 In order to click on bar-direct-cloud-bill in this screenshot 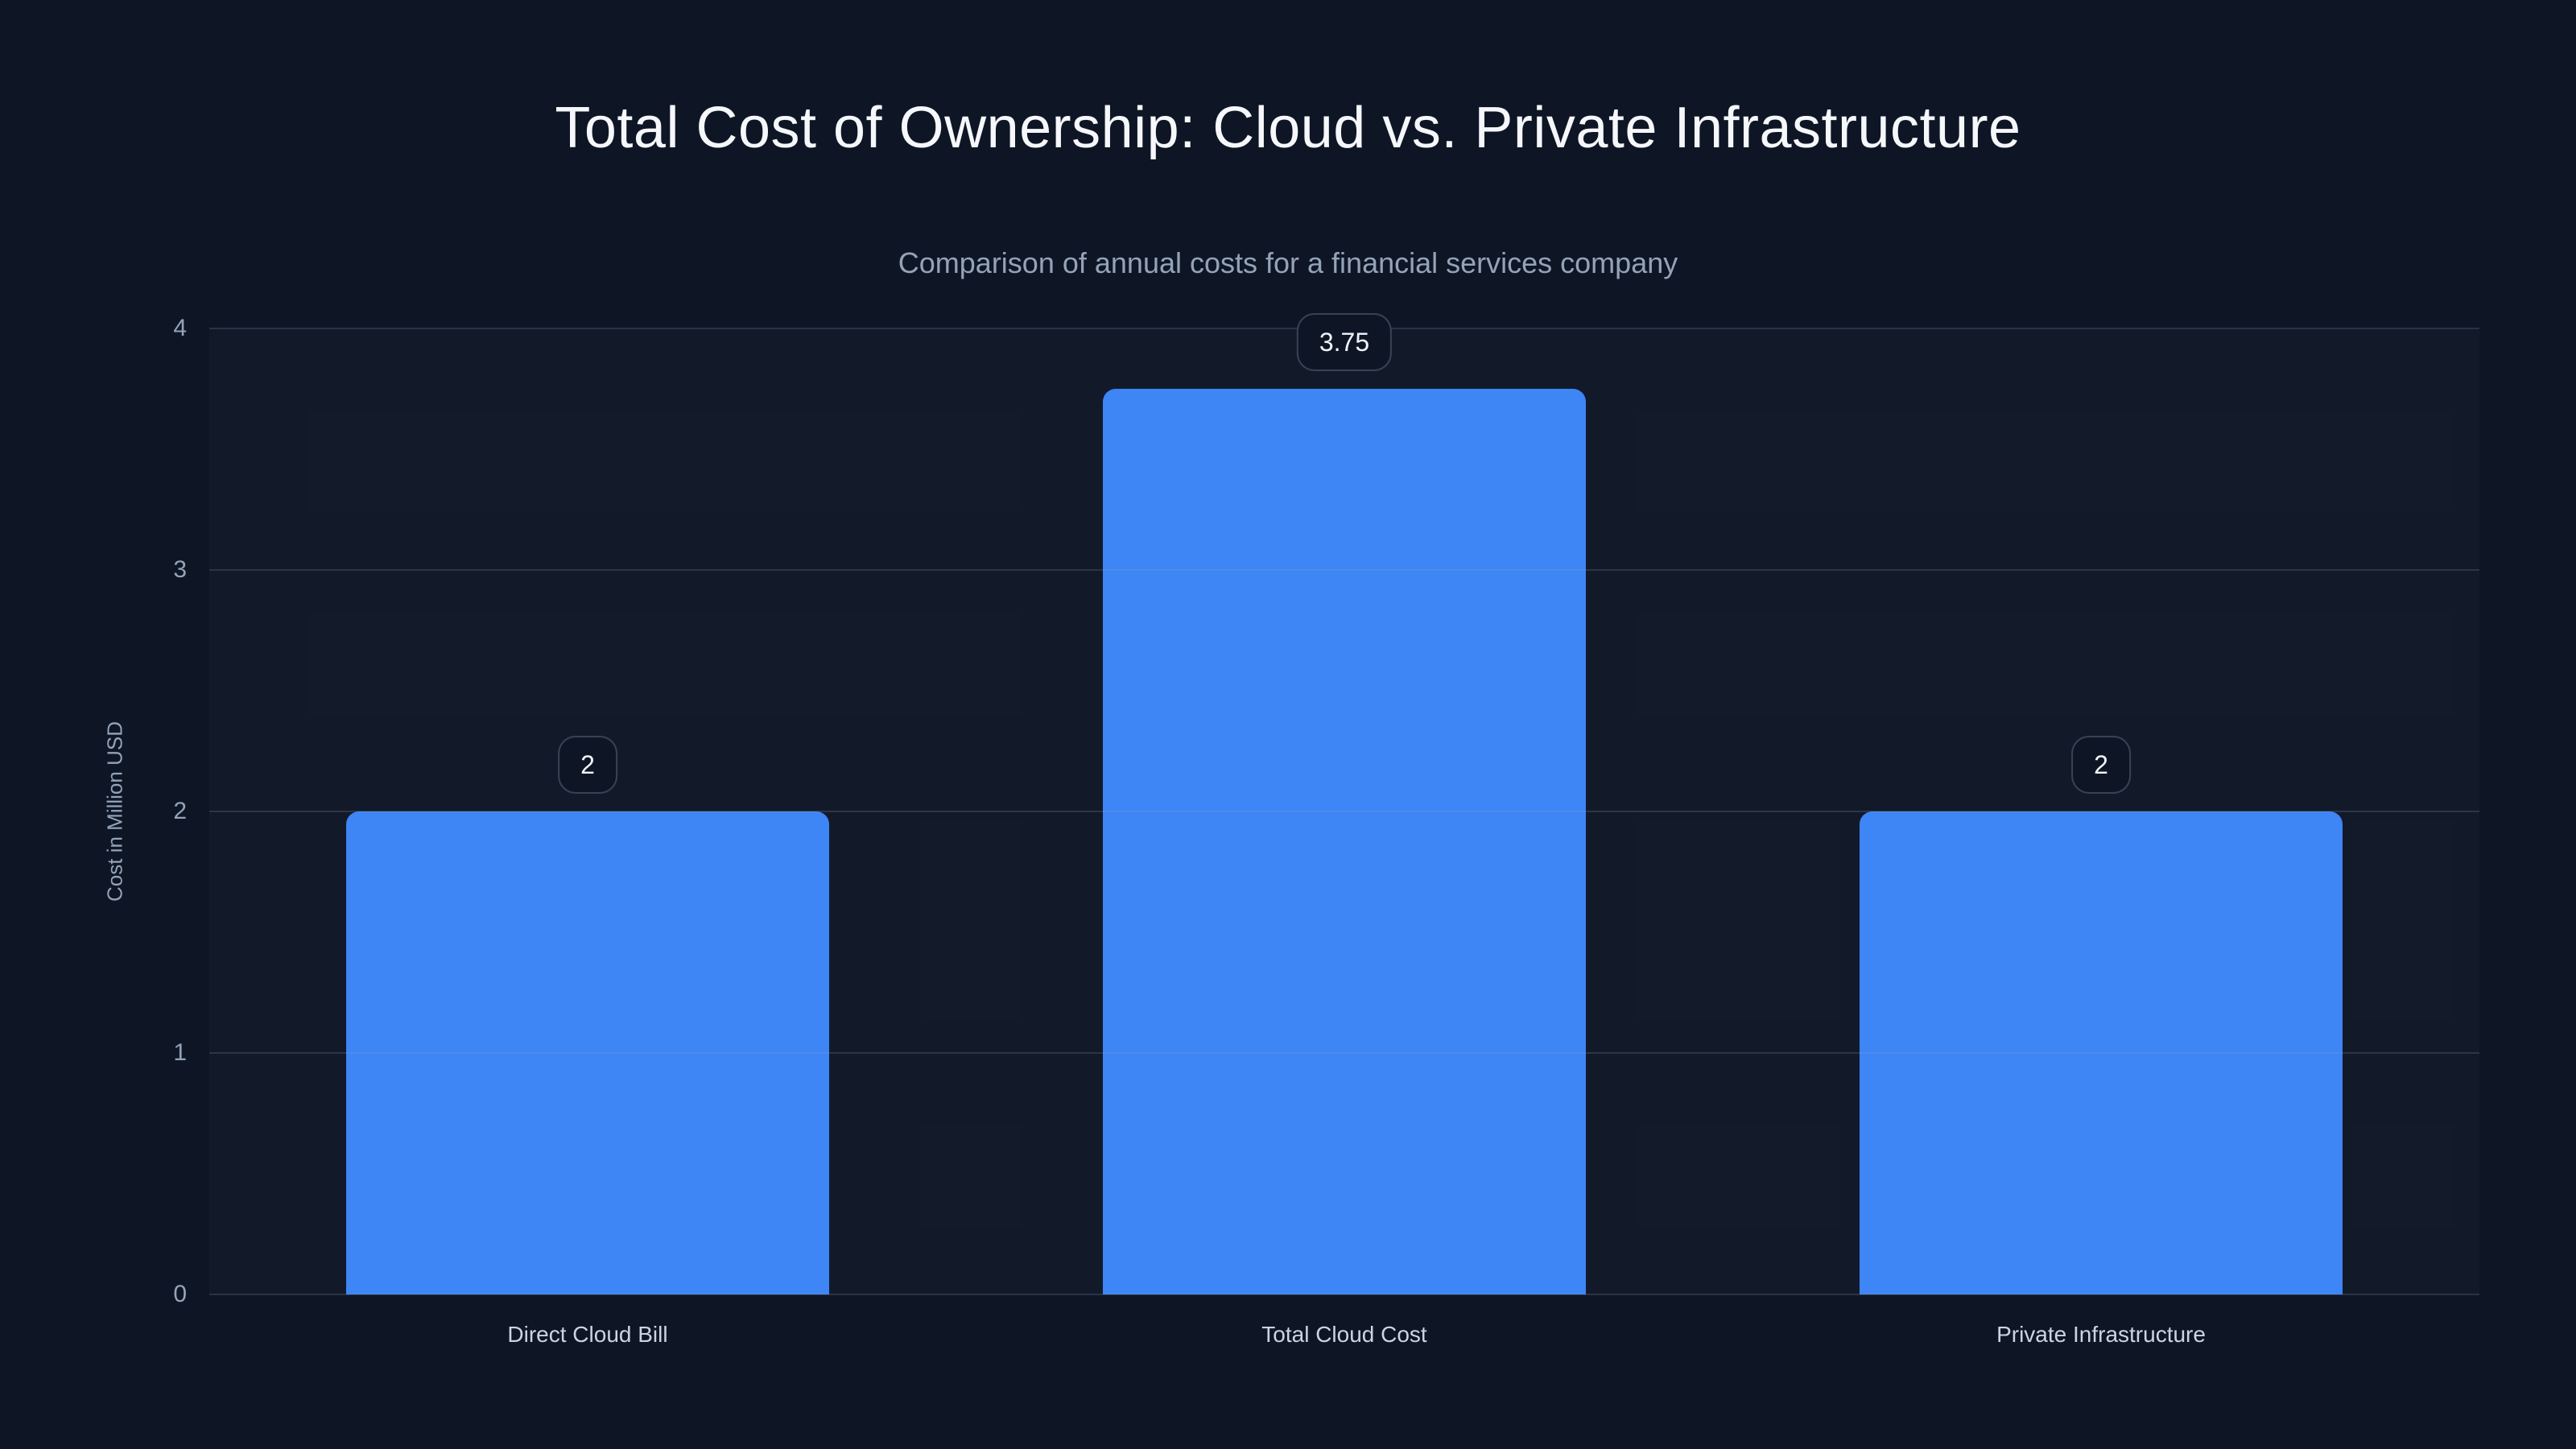, I will do `click(587, 1052)`.